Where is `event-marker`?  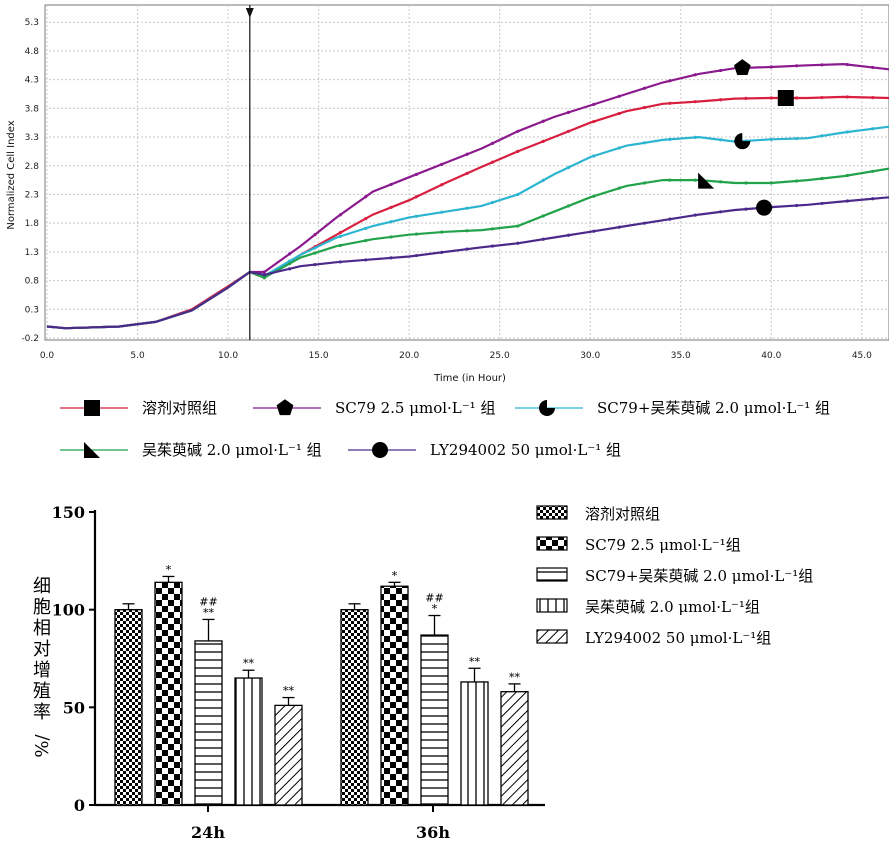 event-marker is located at coordinates (249, 172).